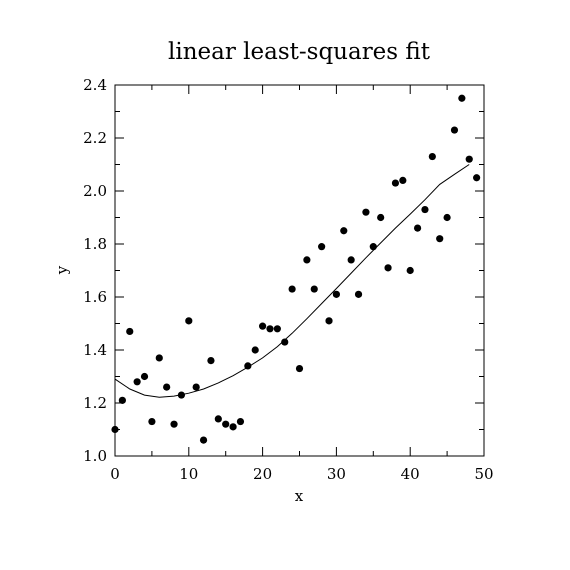 This screenshot has height=570, width=570. What do you see at coordinates (301, 474) in the screenshot?
I see `x-tick-labels: 0 10 20 30 40 50` at bounding box center [301, 474].